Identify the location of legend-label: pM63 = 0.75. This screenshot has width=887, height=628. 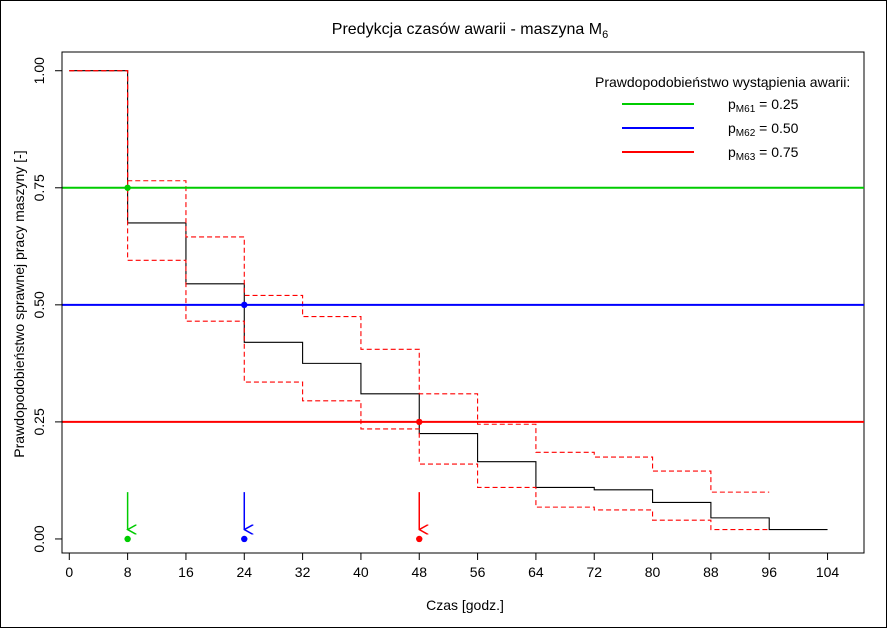
(763, 153).